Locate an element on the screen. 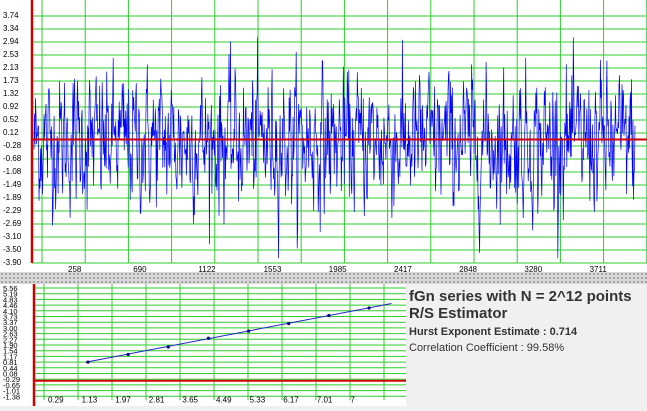 The image size is (647, 411). x-tick-label: 2.81 is located at coordinates (157, 399).